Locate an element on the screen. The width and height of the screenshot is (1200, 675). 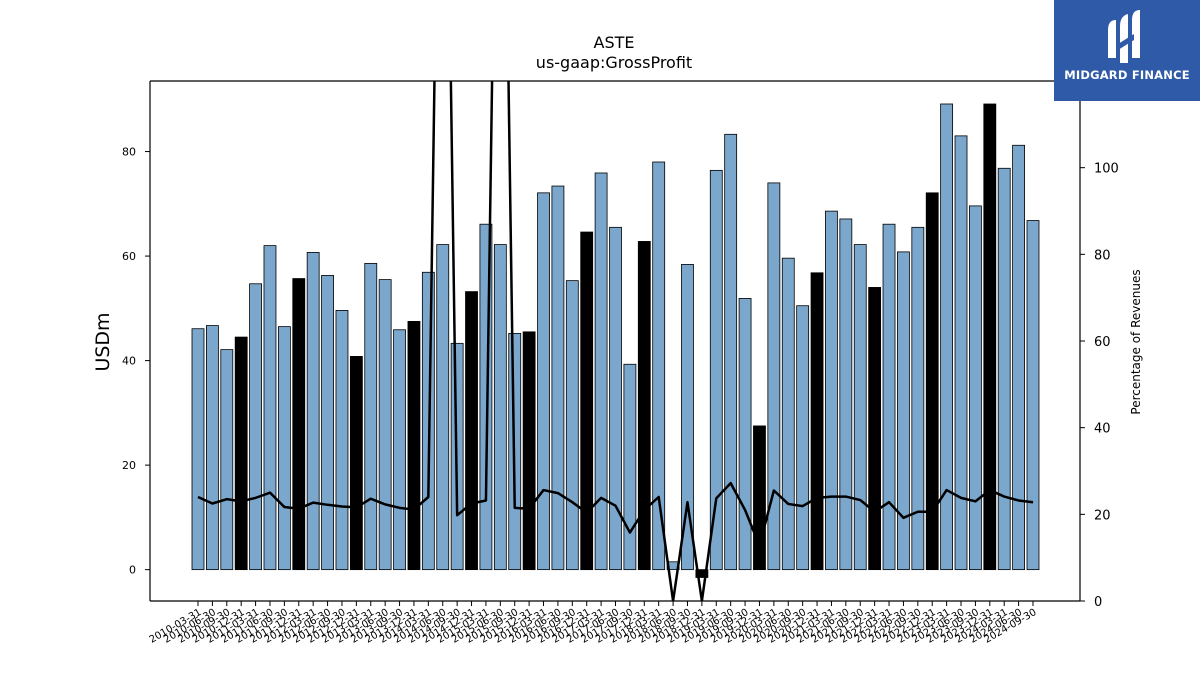
y-tick-label: 20 is located at coordinates (129, 465).